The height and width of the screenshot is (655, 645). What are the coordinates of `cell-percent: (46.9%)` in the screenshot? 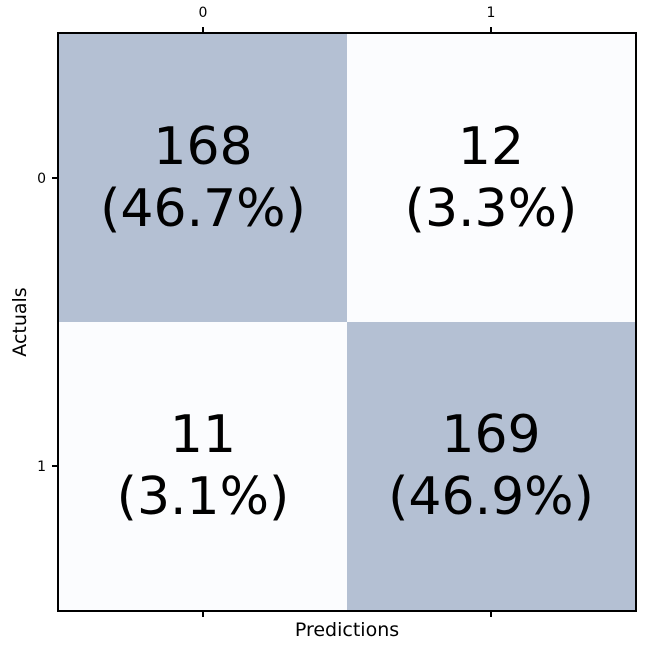 It's located at (491, 497).